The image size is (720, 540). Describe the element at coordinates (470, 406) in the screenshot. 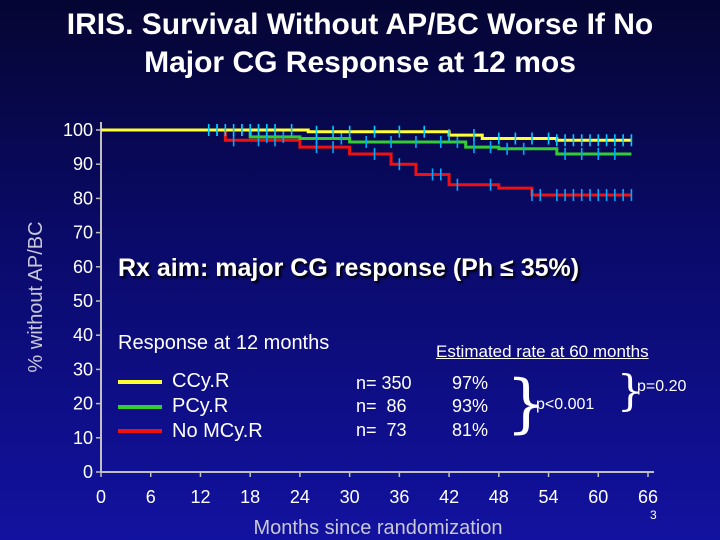

I see `rate-pcyr: 93%` at that location.